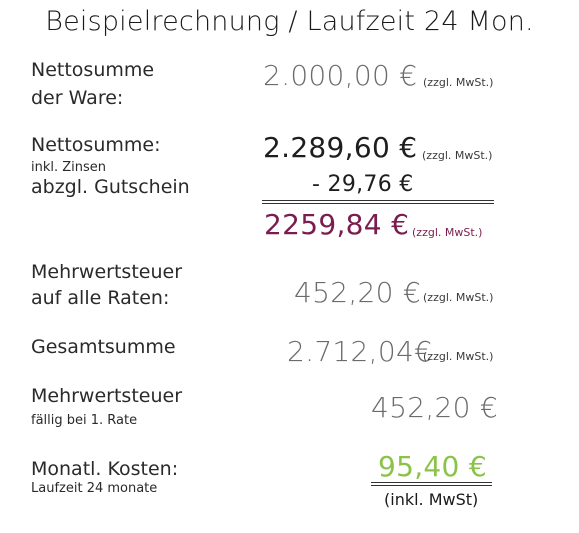  What do you see at coordinates (458, 356) in the screenshot?
I see `gesamt-note: (zzgl. MwSt.)` at bounding box center [458, 356].